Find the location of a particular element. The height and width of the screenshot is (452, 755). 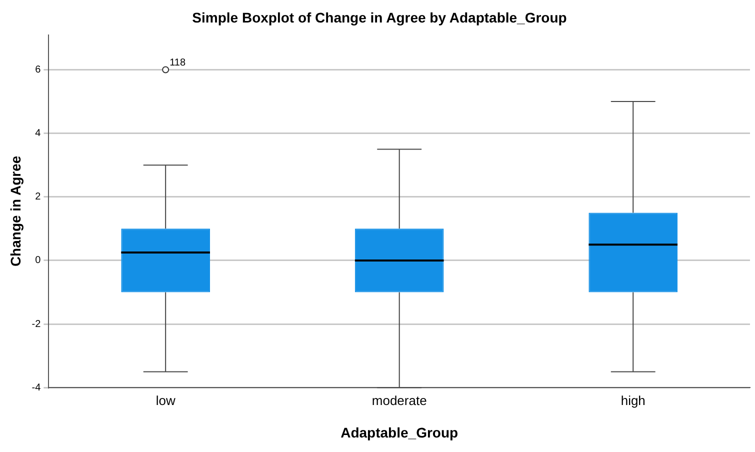

y-tick-label: 6 is located at coordinates (38, 70).